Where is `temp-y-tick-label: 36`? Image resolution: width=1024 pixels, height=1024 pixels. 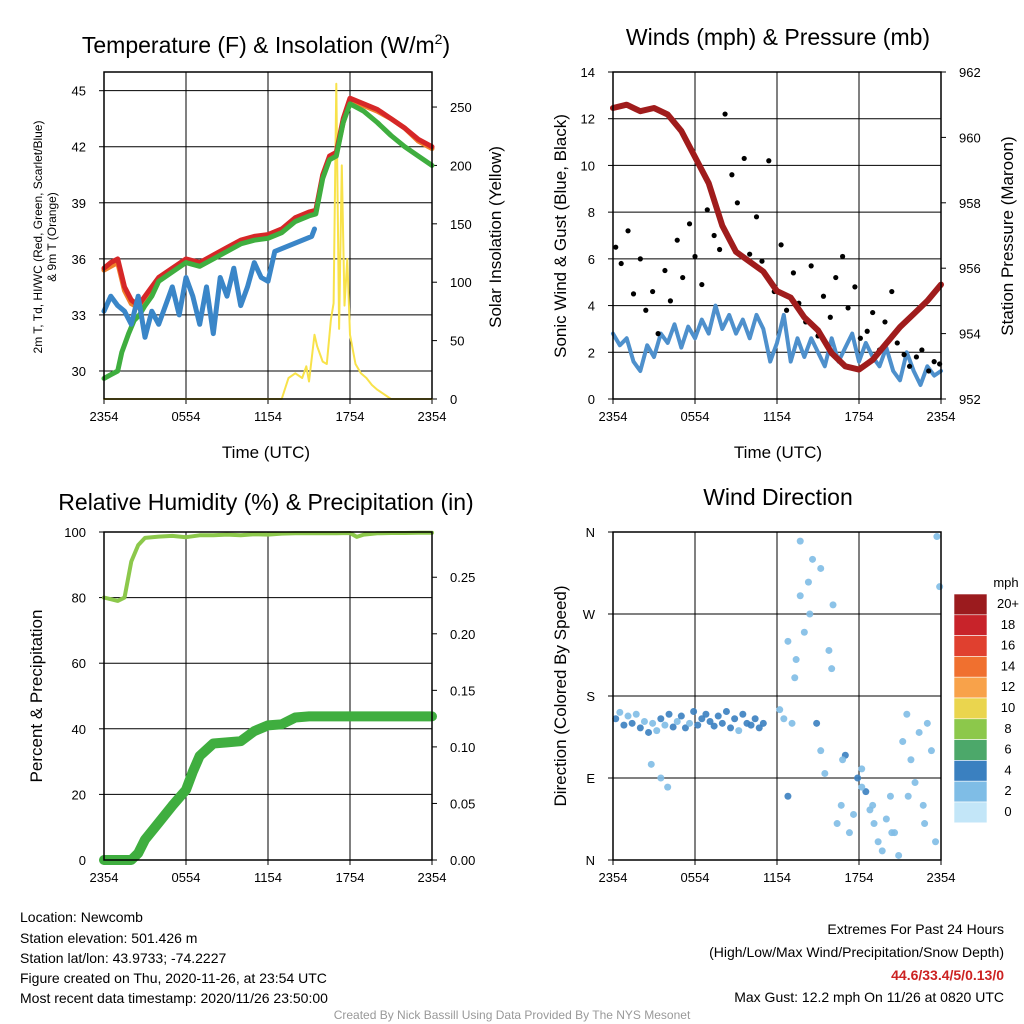 temp-y-tick-label: 36 is located at coordinates (79, 259).